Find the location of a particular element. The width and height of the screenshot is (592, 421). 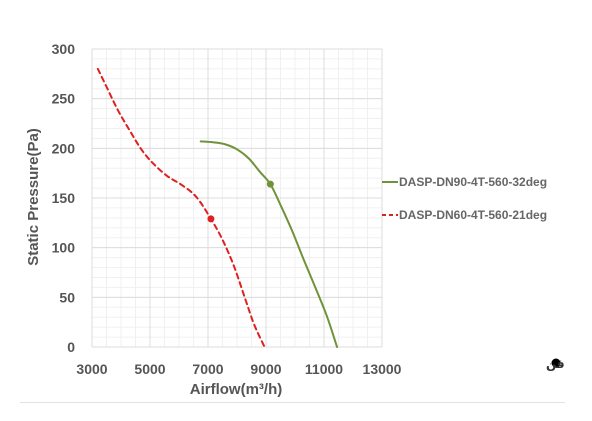

legend-item-series-2: DASP-DN60-4T-560-21deg is located at coordinates (464, 215).